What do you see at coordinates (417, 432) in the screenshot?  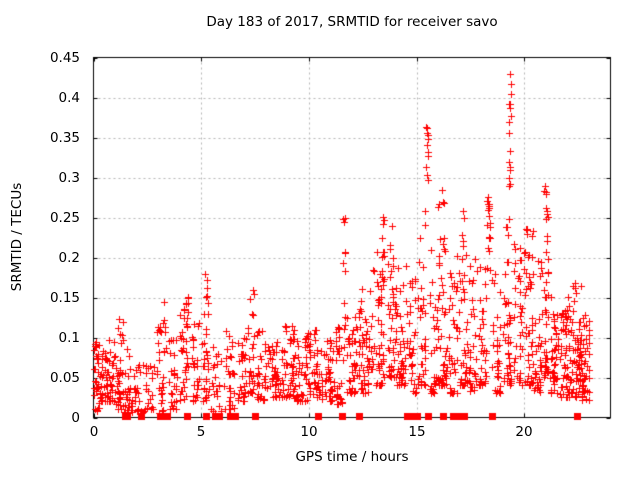 I see `x-tick-label: 15` at bounding box center [417, 432].